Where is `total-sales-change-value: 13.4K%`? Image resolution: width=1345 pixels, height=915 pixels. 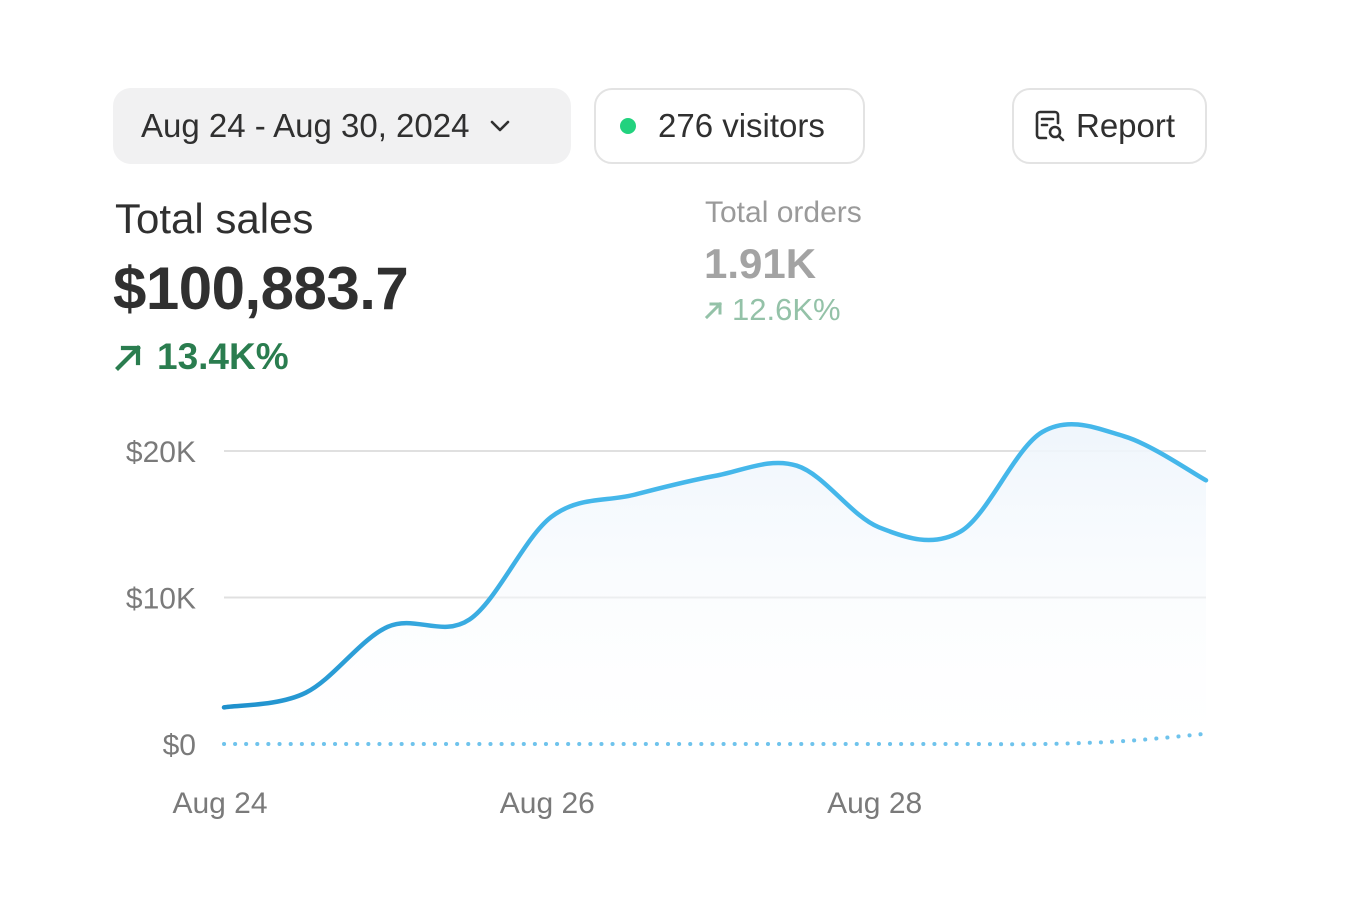 total-sales-change-value: 13.4K% is located at coordinates (223, 356).